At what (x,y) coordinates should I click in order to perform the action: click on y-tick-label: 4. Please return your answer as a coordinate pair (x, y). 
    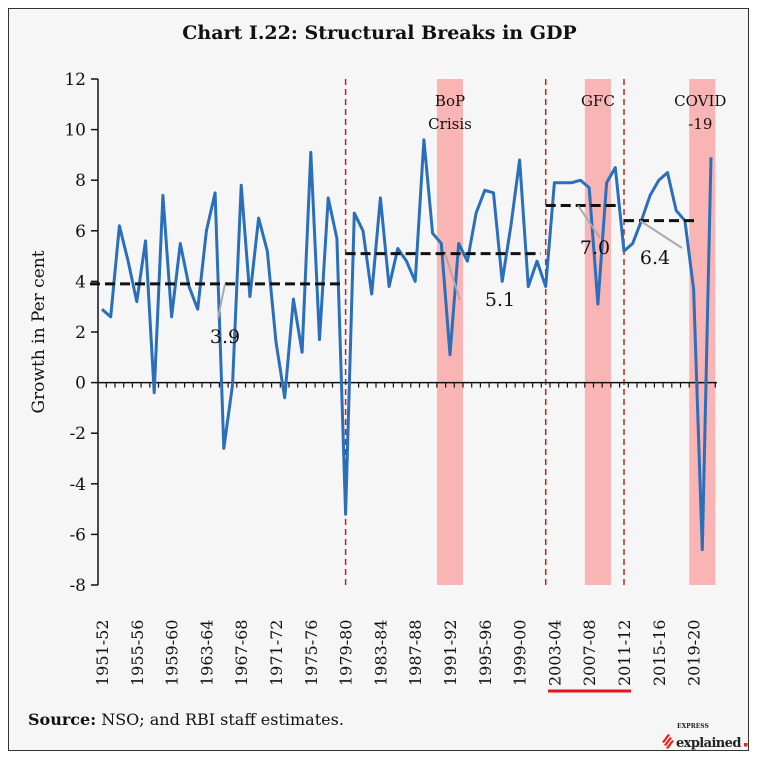
    Looking at the image, I should click on (80, 282).